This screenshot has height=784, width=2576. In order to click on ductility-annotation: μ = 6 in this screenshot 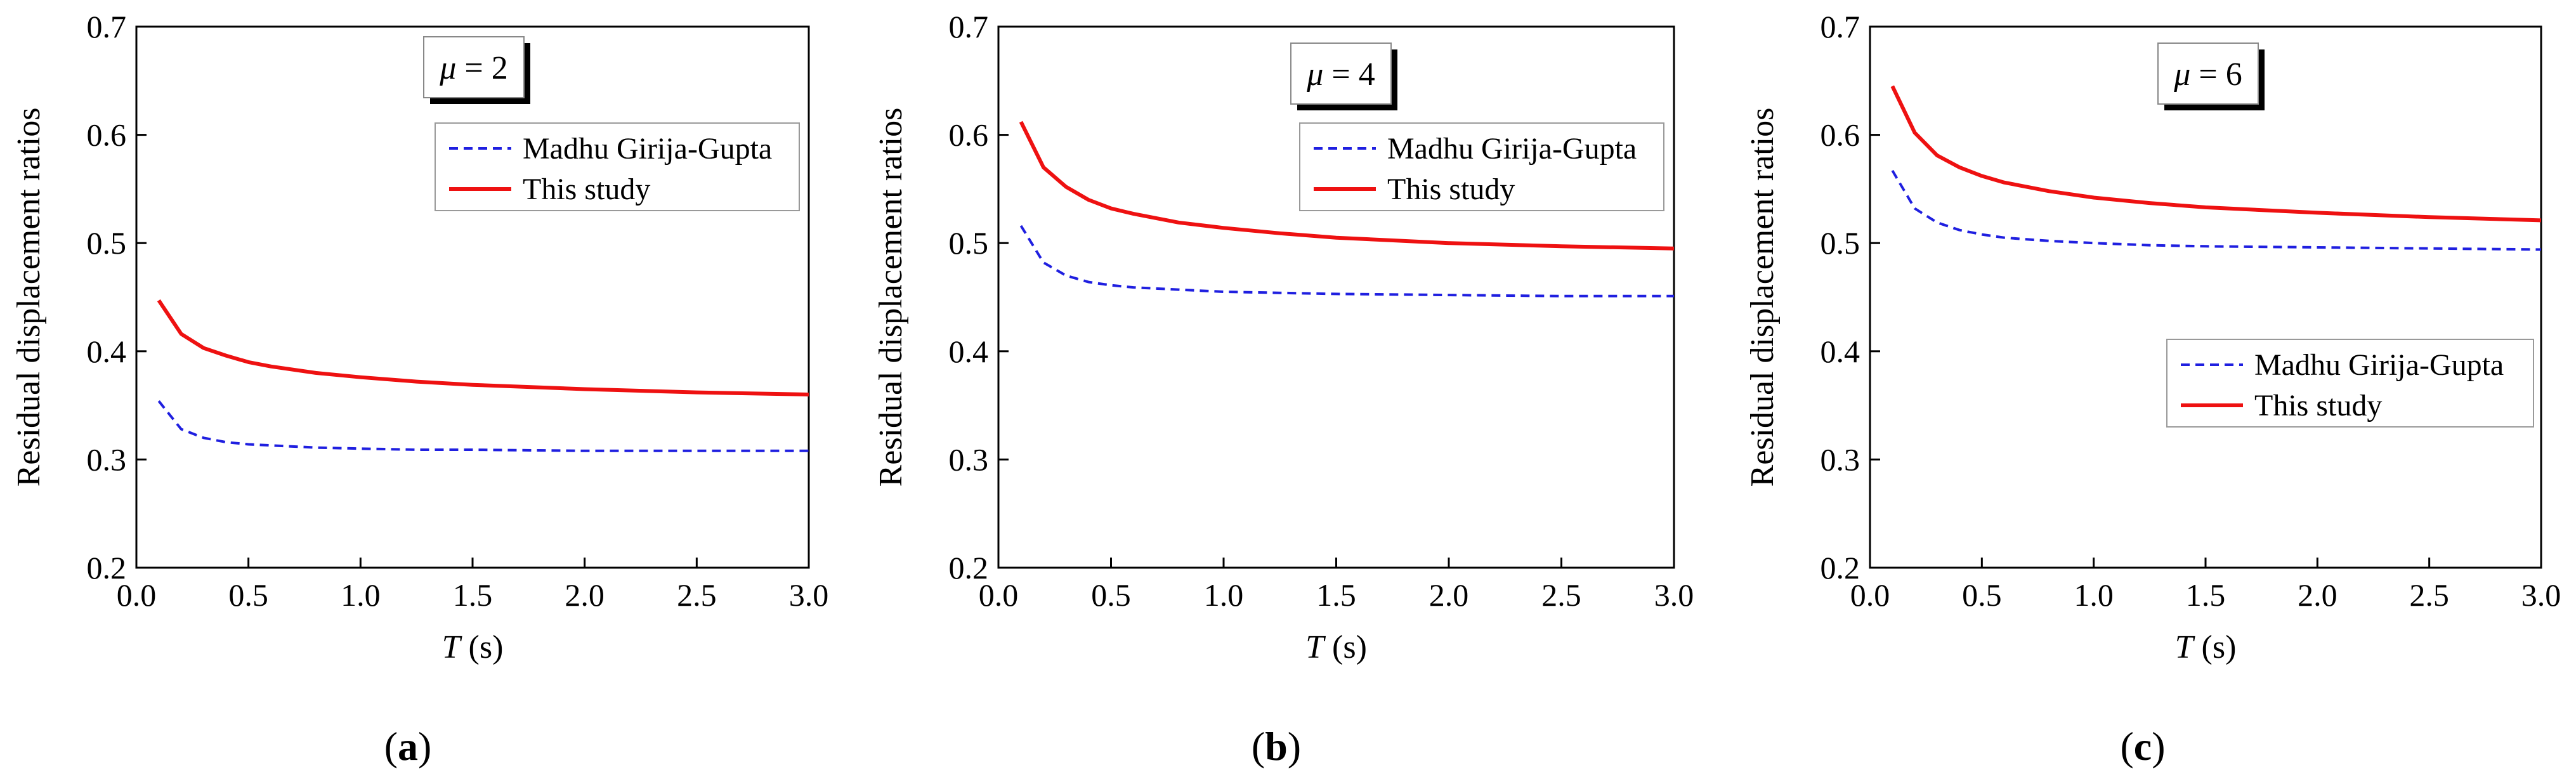, I will do `click(2211, 76)`.